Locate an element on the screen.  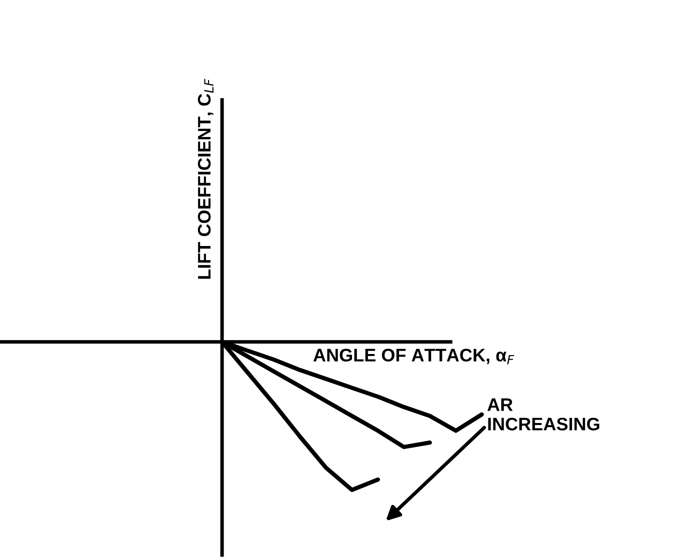
x-axis-title: ANGLE OF ATTACK, α$_{F}$ is located at coordinates (413, 356).